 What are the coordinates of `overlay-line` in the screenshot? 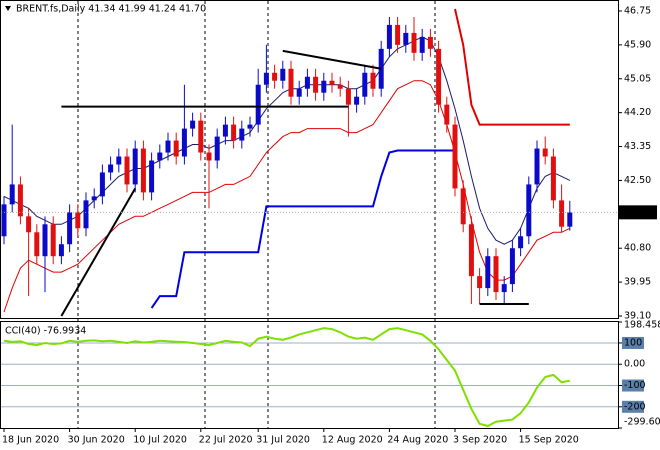 It's located at (512, 67).